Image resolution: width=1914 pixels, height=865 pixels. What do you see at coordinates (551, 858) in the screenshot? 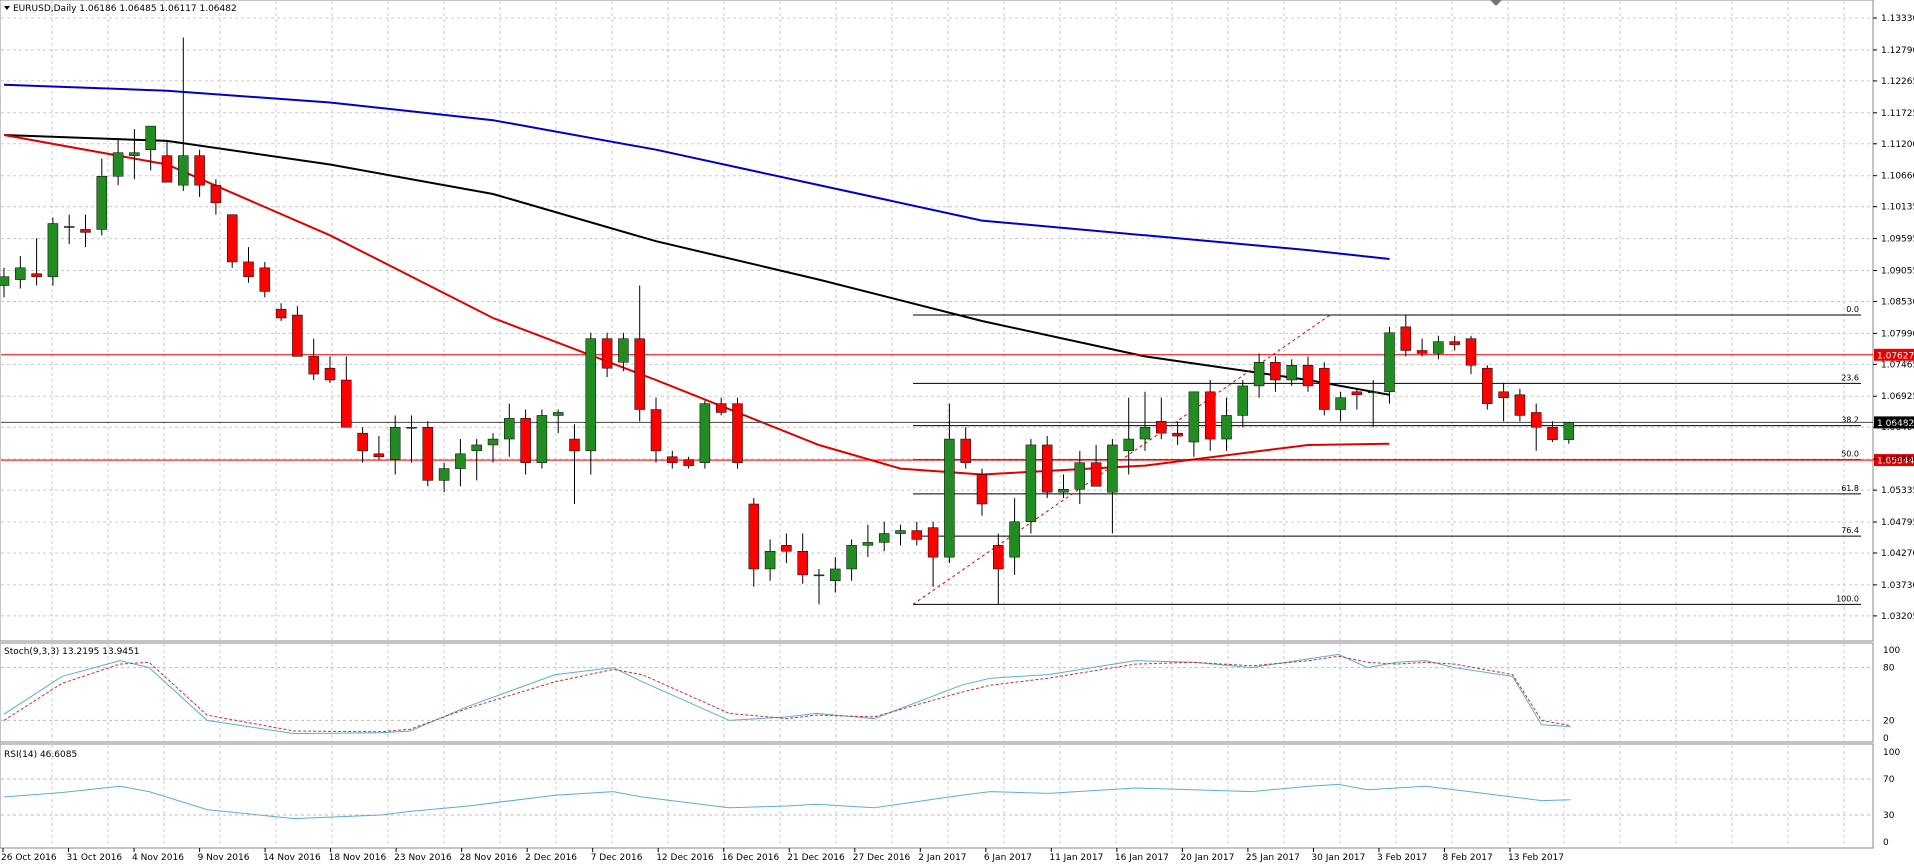
I see `date-label: 2 Dec 2016` at bounding box center [551, 858].